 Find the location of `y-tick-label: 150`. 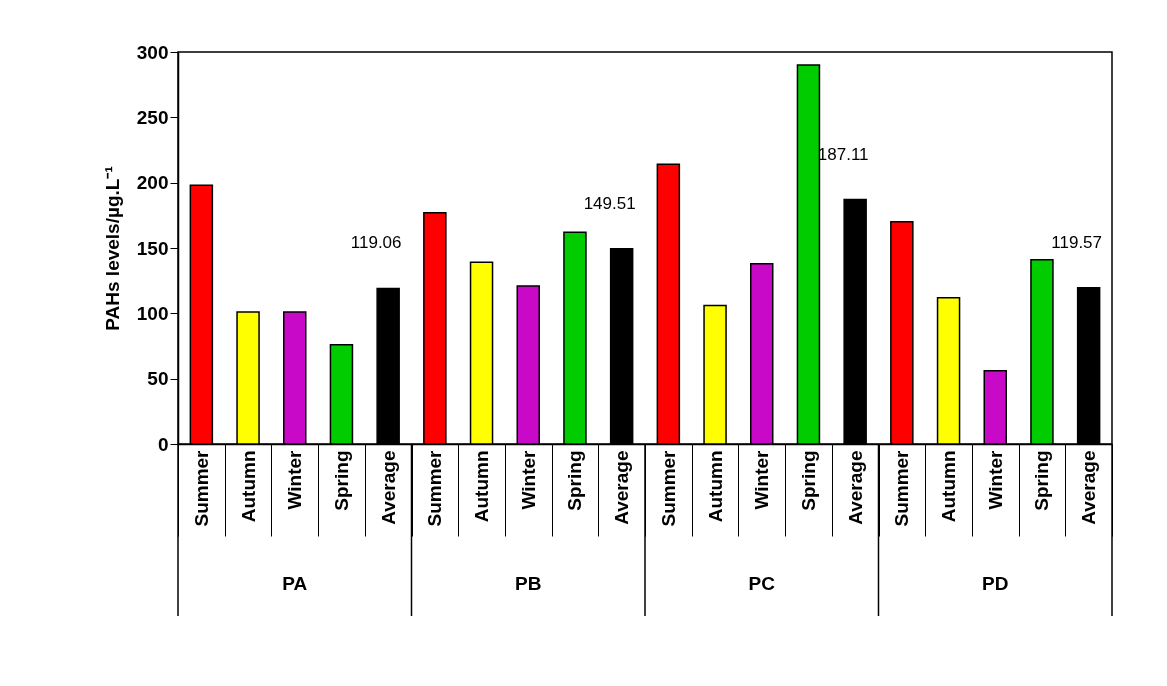

y-tick-label: 150 is located at coordinates (152, 248).